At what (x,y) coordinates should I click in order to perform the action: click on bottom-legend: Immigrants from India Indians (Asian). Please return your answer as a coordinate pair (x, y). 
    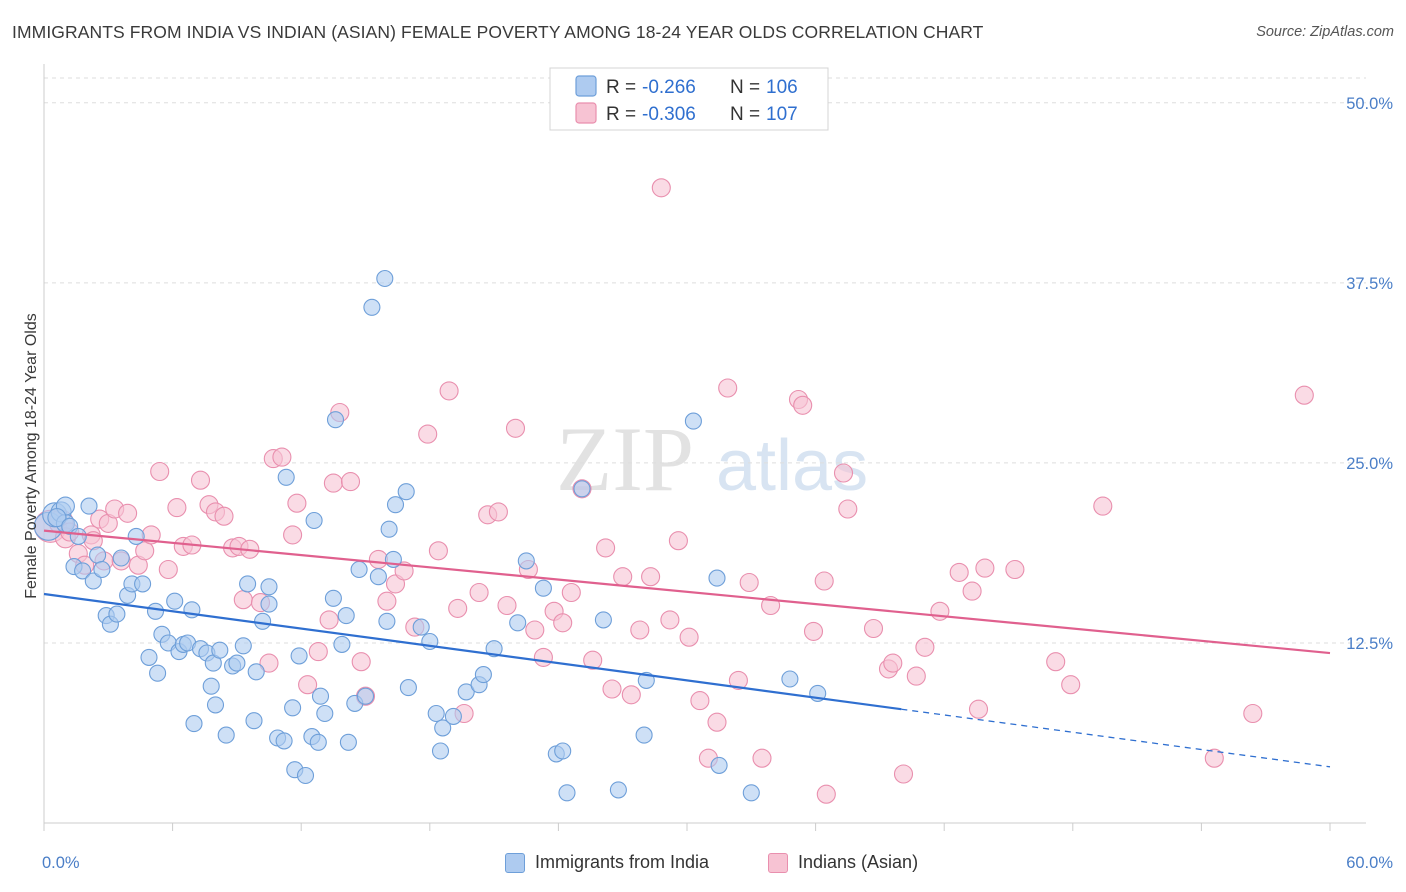
    Looking at the image, I should click on (703, 865).